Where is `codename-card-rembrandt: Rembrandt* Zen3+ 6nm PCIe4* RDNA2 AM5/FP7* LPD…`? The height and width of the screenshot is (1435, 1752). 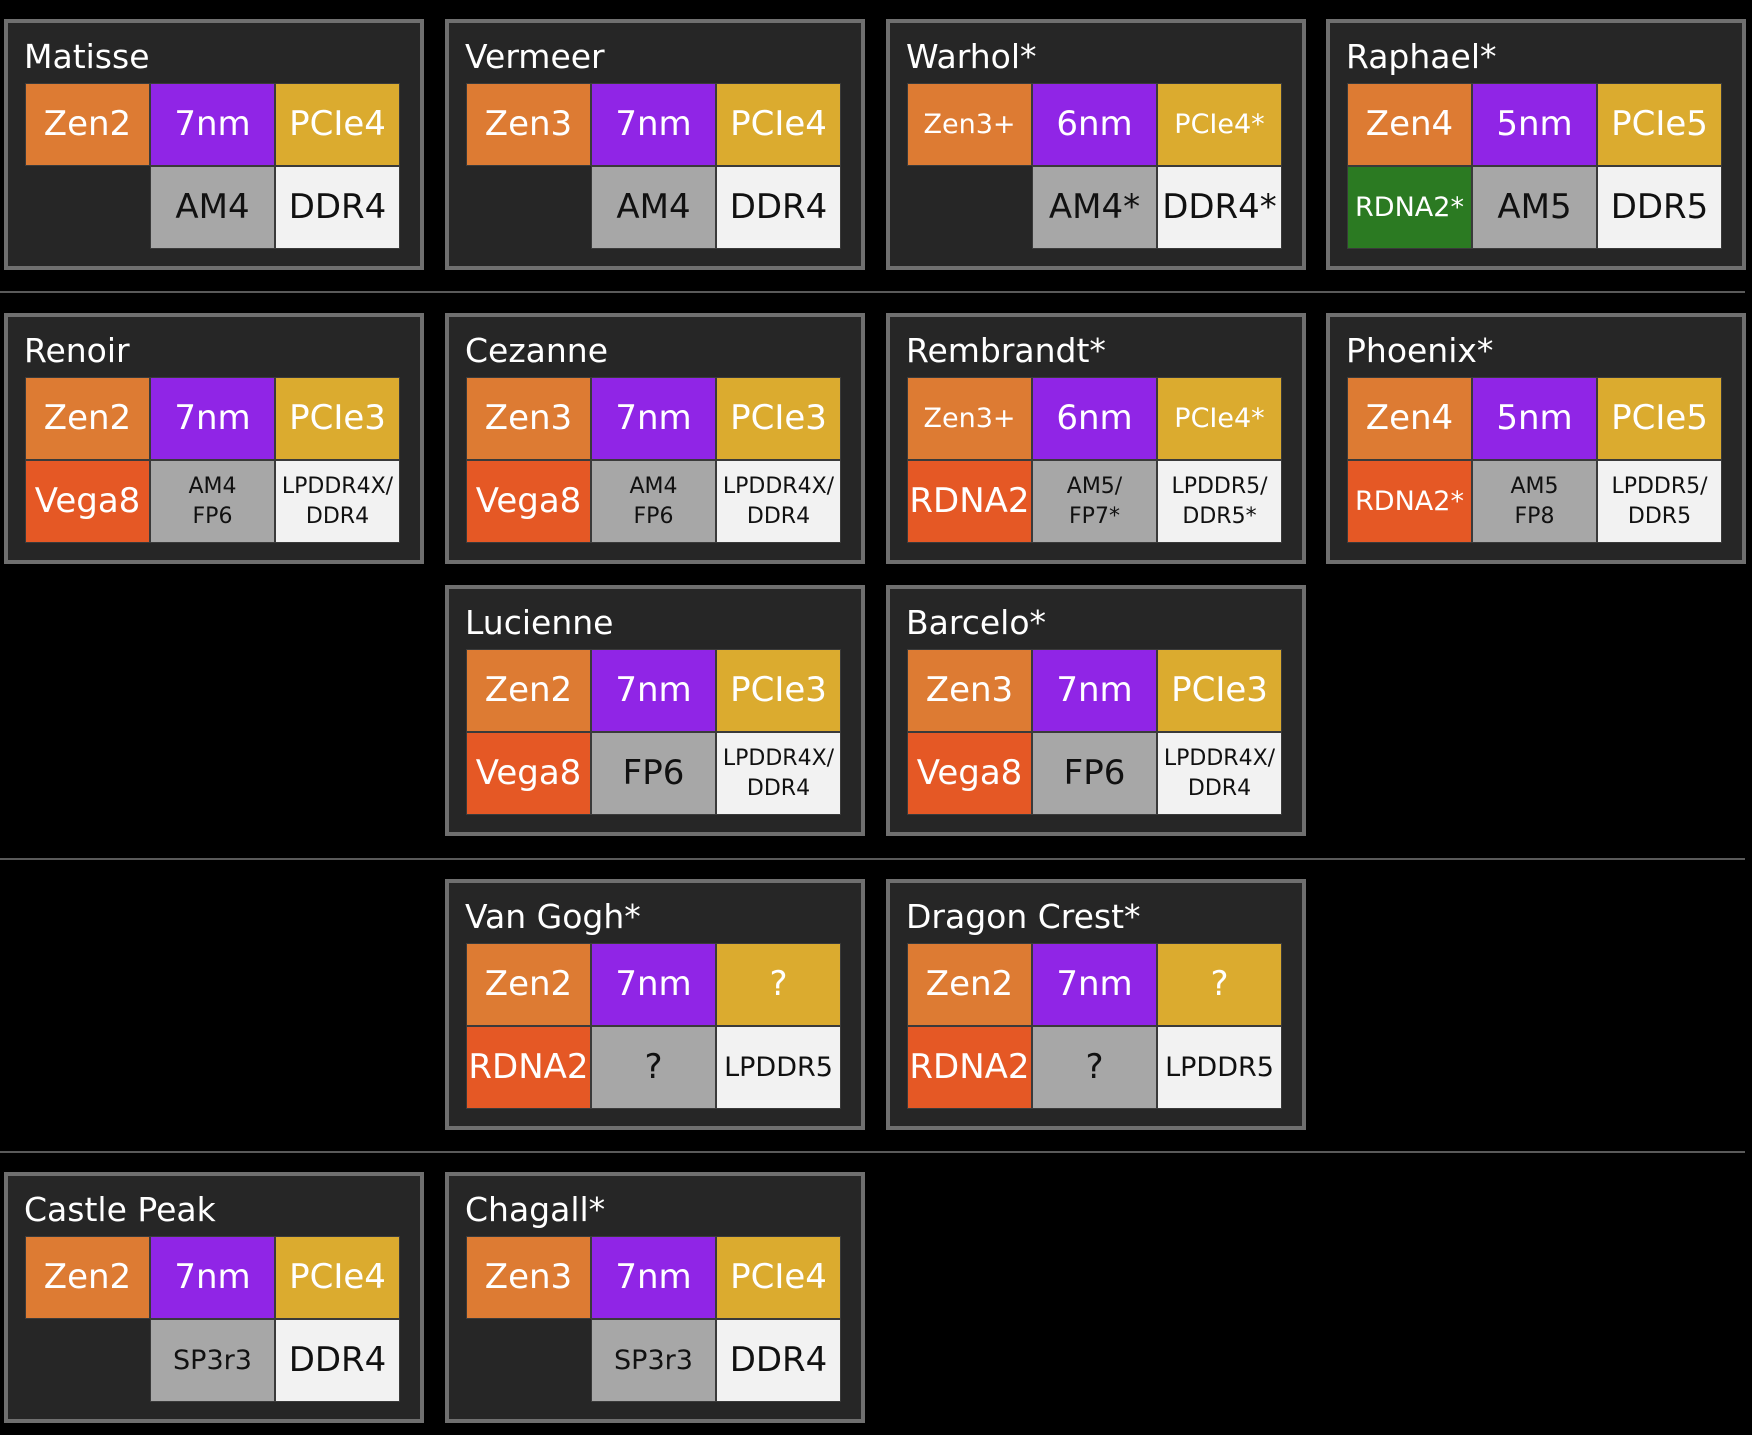
codename-card-rembrandt: Rembrandt* Zen3+ 6nm PCIe4* RDNA2 AM5/FP7* LPD… is located at coordinates (1096, 438).